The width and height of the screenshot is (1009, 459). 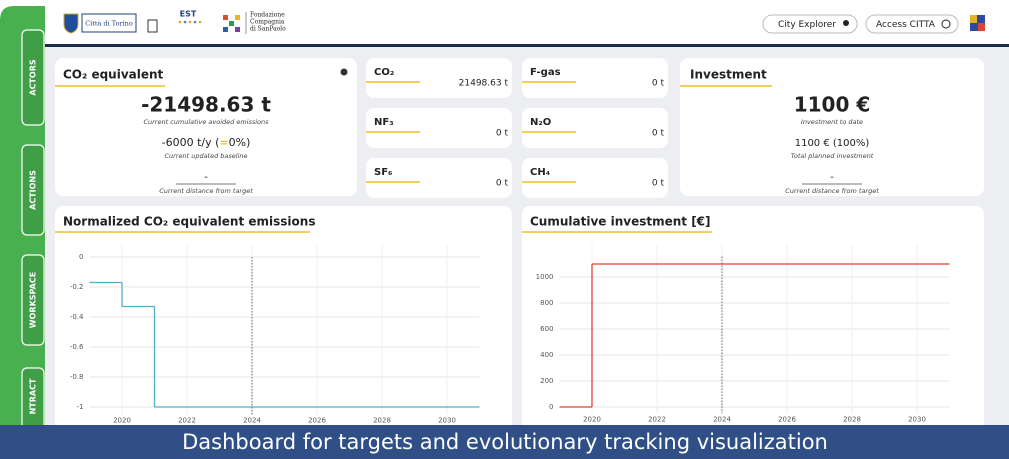 What do you see at coordinates (384, 72) in the screenshot?
I see `gas-name: CO₂` at bounding box center [384, 72].